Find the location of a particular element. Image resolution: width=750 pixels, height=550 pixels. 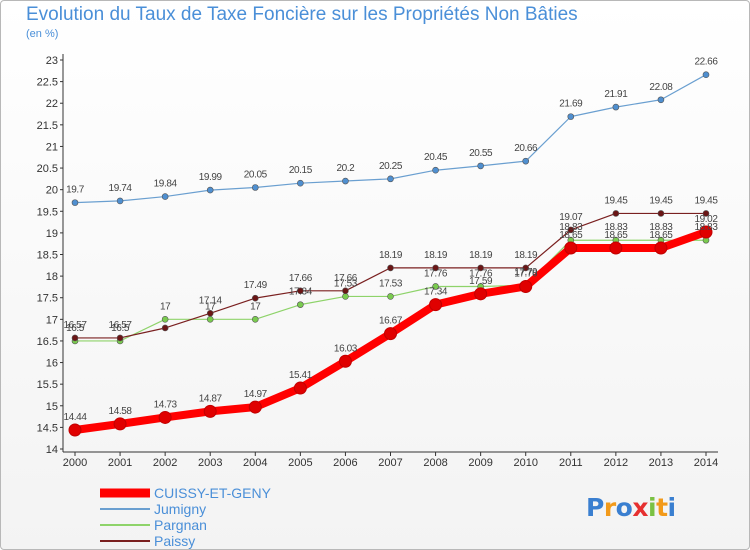

legend-label: Paissy is located at coordinates (175, 541).